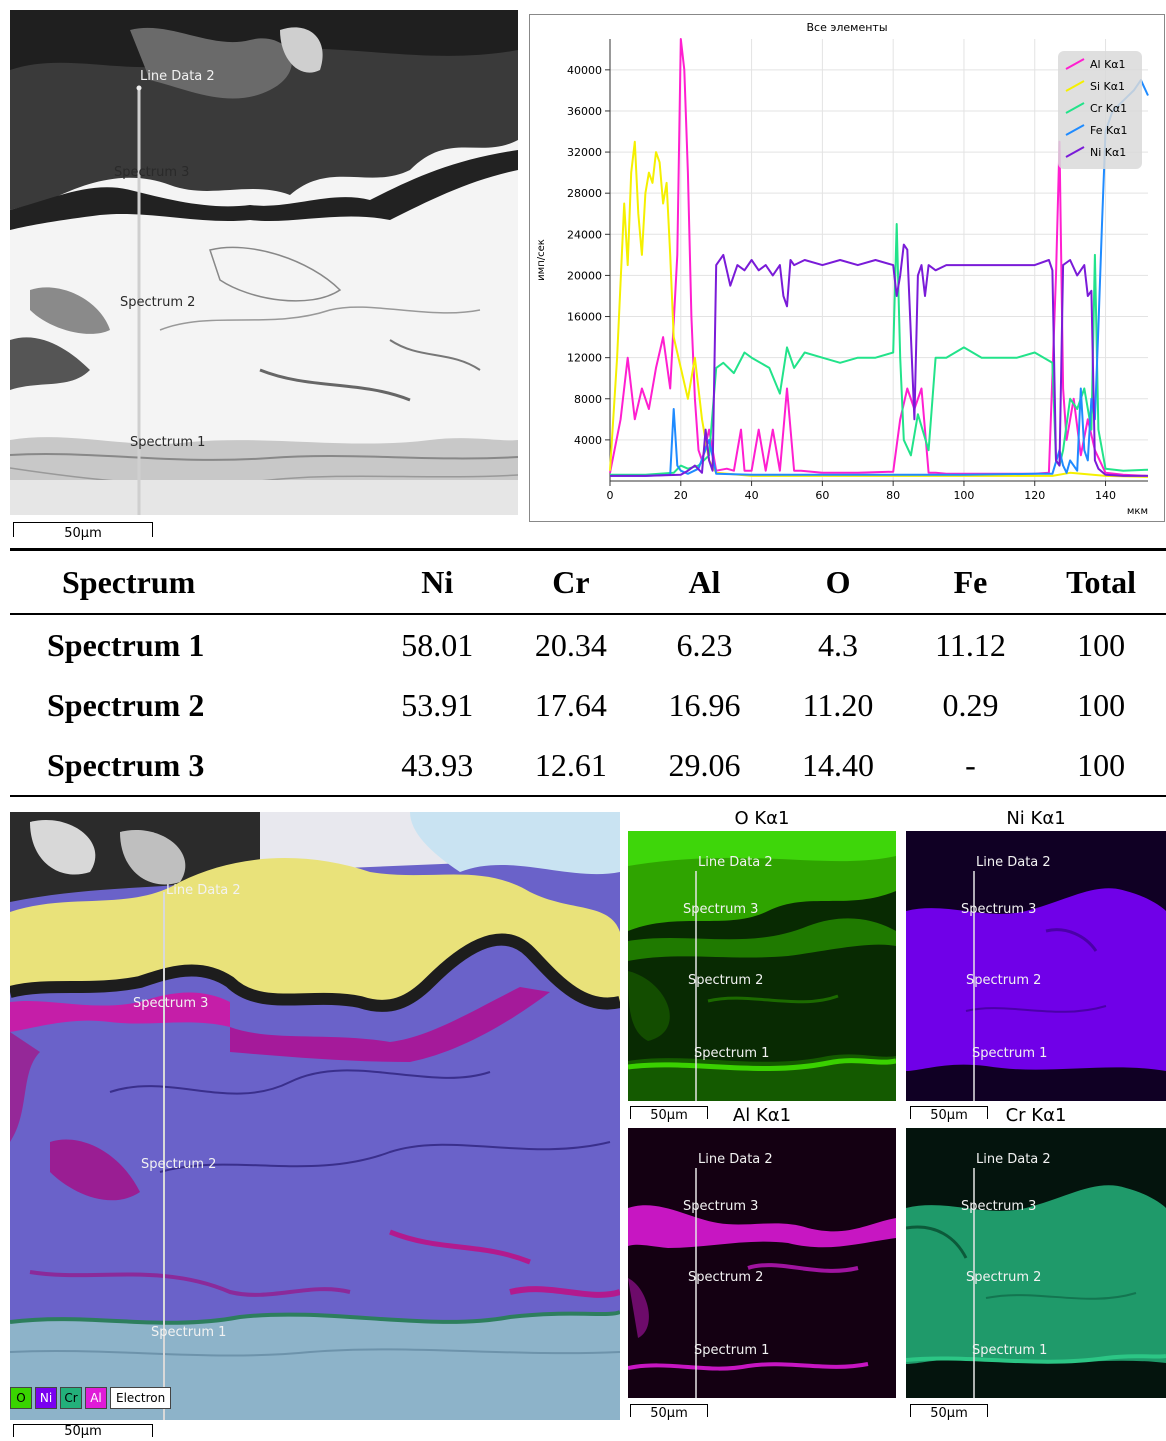  I want to click on sem-scale-label: 50µm, so click(83, 533).